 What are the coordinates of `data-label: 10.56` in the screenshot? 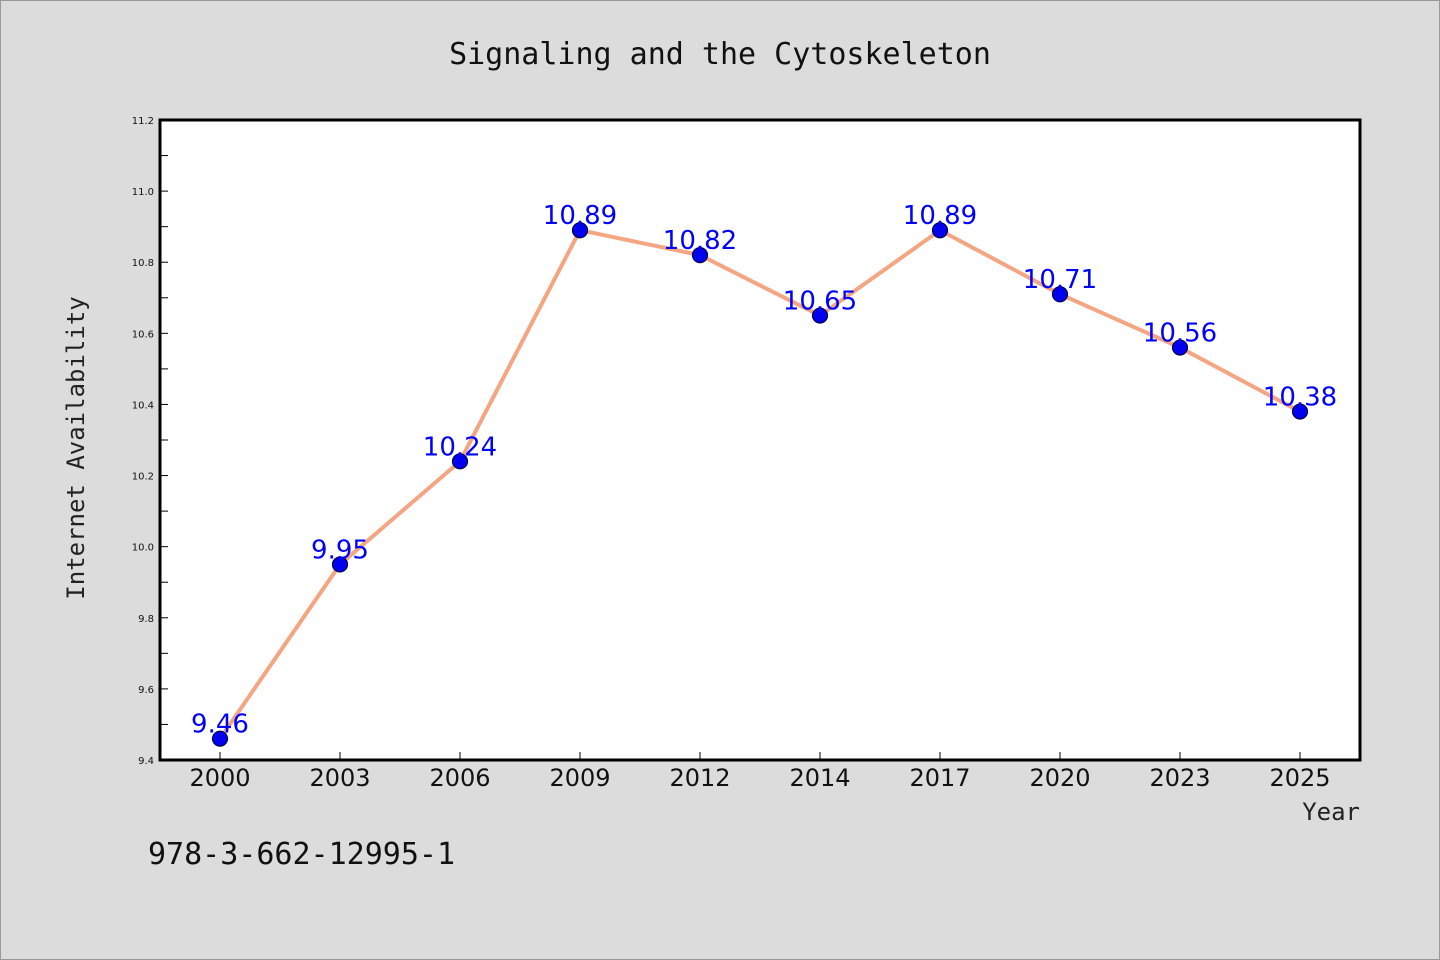 It's located at (1180, 334).